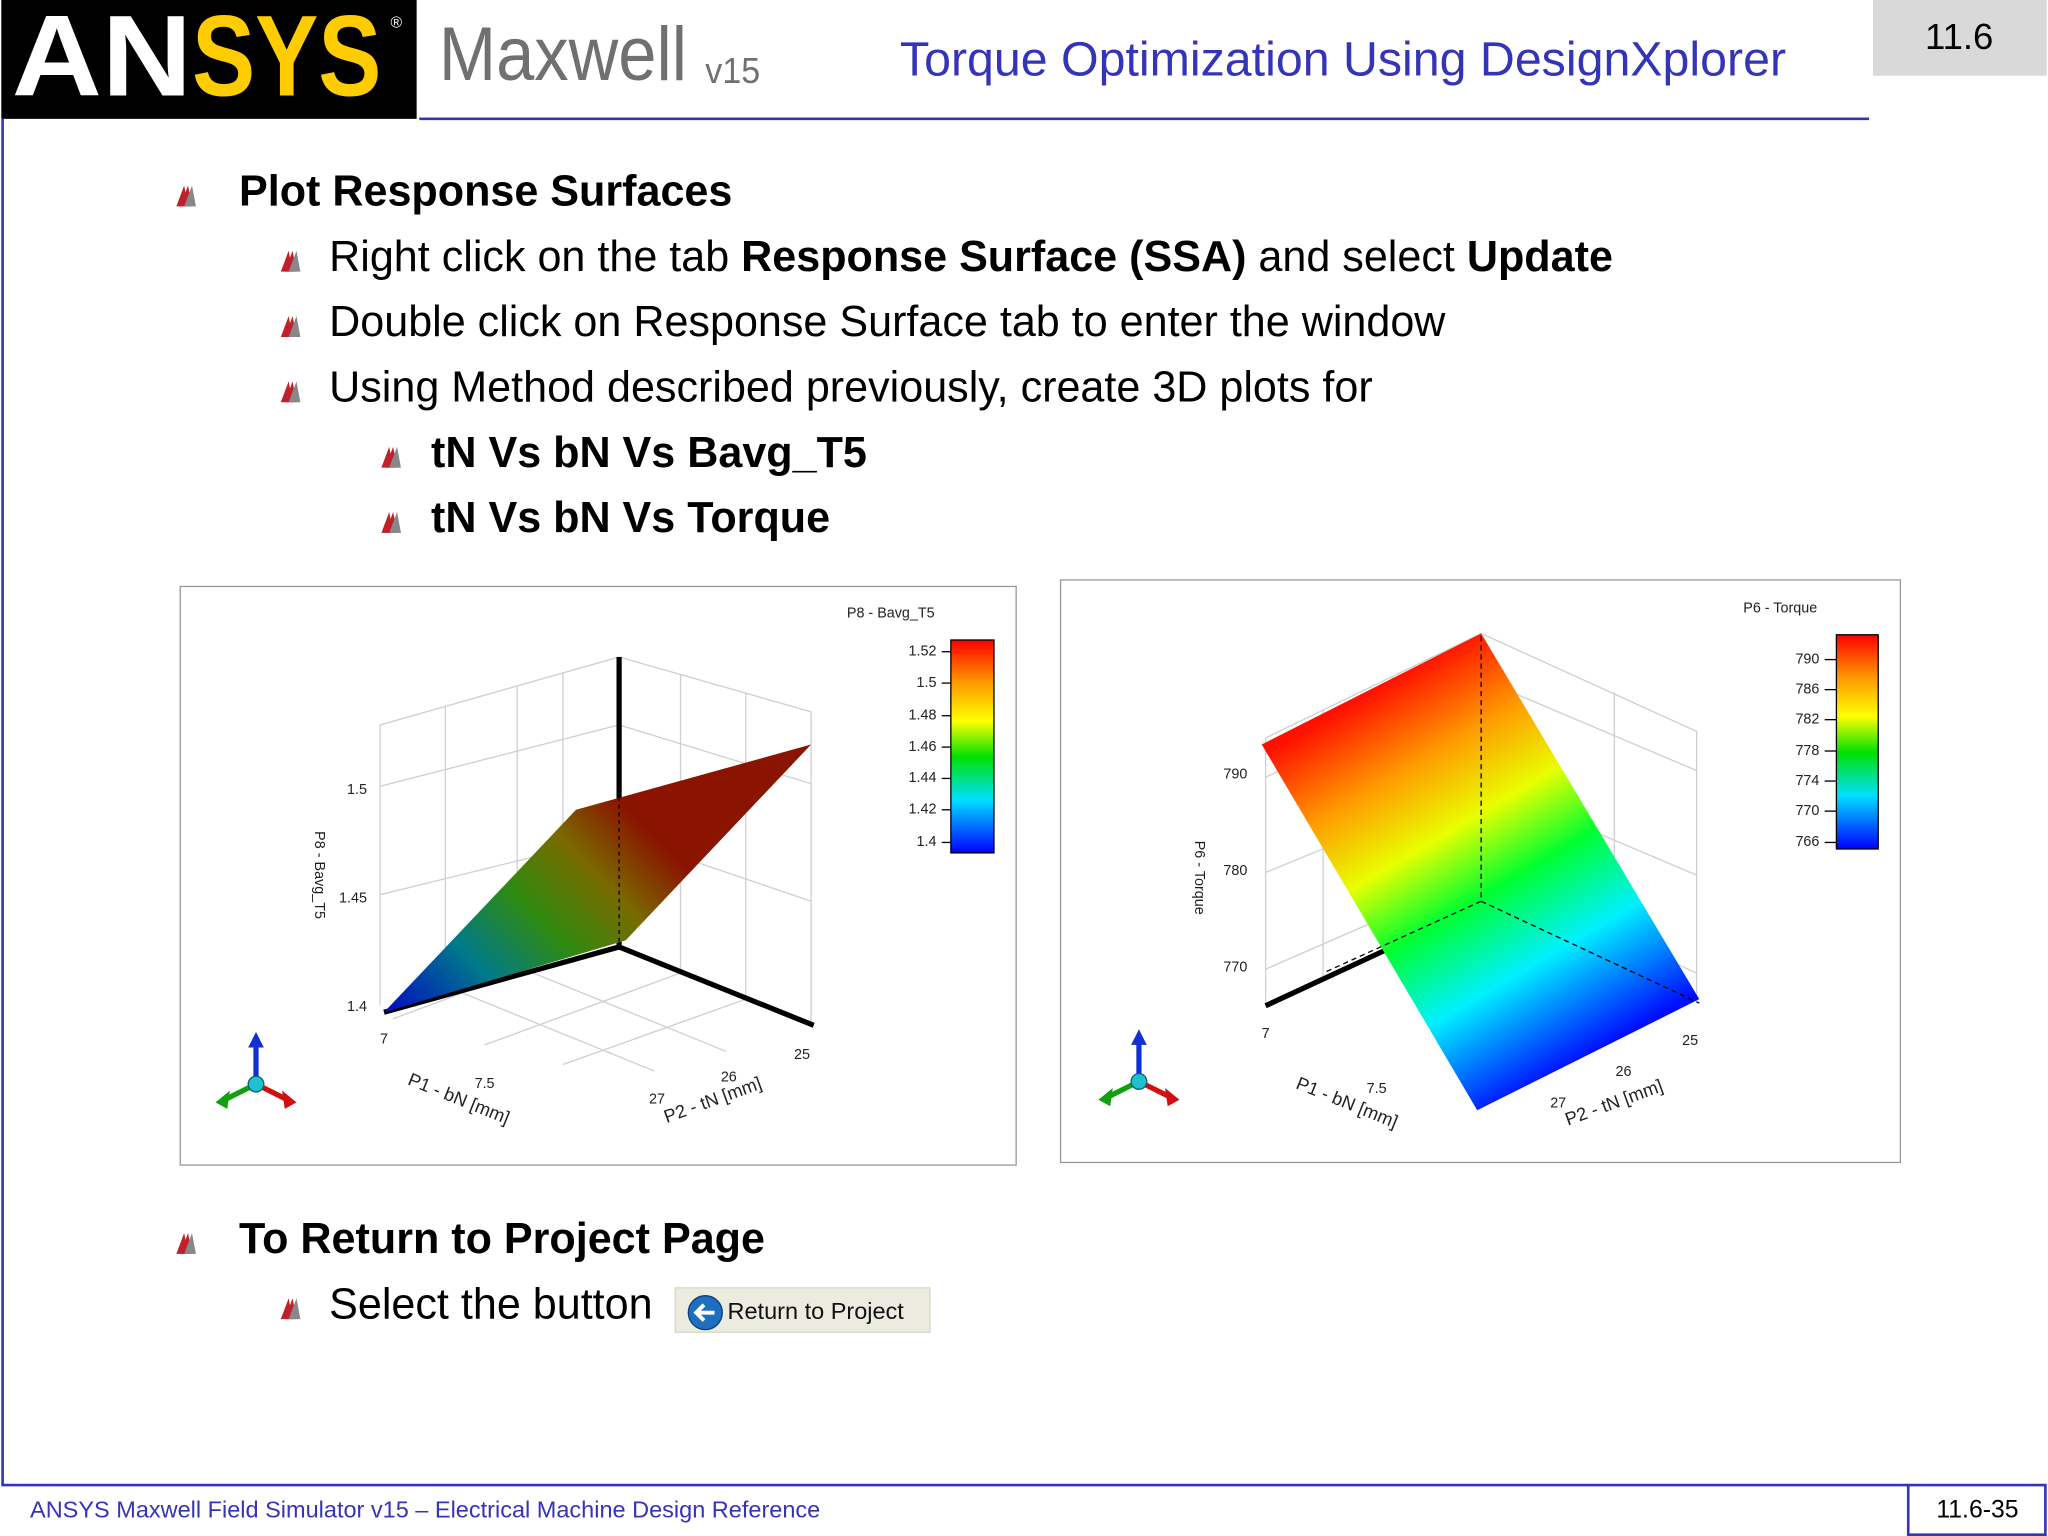  Describe the element at coordinates (923, 778) in the screenshot. I see `colorbar-tick-label: 1.44` at that location.